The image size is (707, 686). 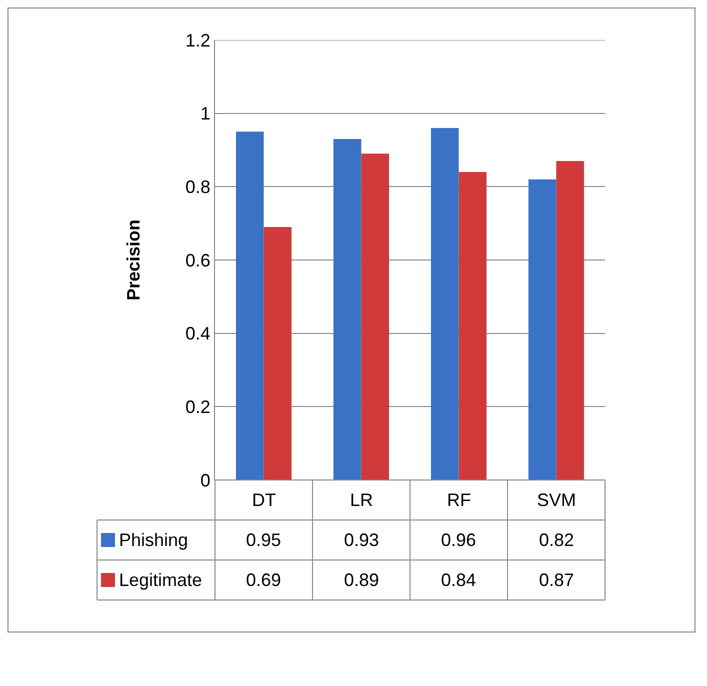 What do you see at coordinates (459, 500) in the screenshot?
I see `x-tick-label: RF` at bounding box center [459, 500].